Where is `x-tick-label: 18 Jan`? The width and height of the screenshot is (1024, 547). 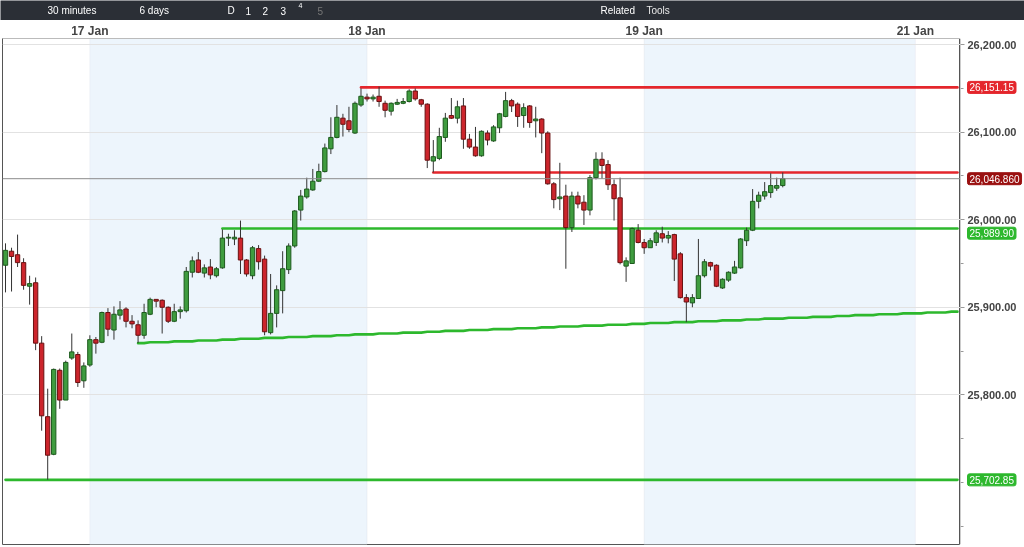 x-tick-label: 18 Jan is located at coordinates (367, 30).